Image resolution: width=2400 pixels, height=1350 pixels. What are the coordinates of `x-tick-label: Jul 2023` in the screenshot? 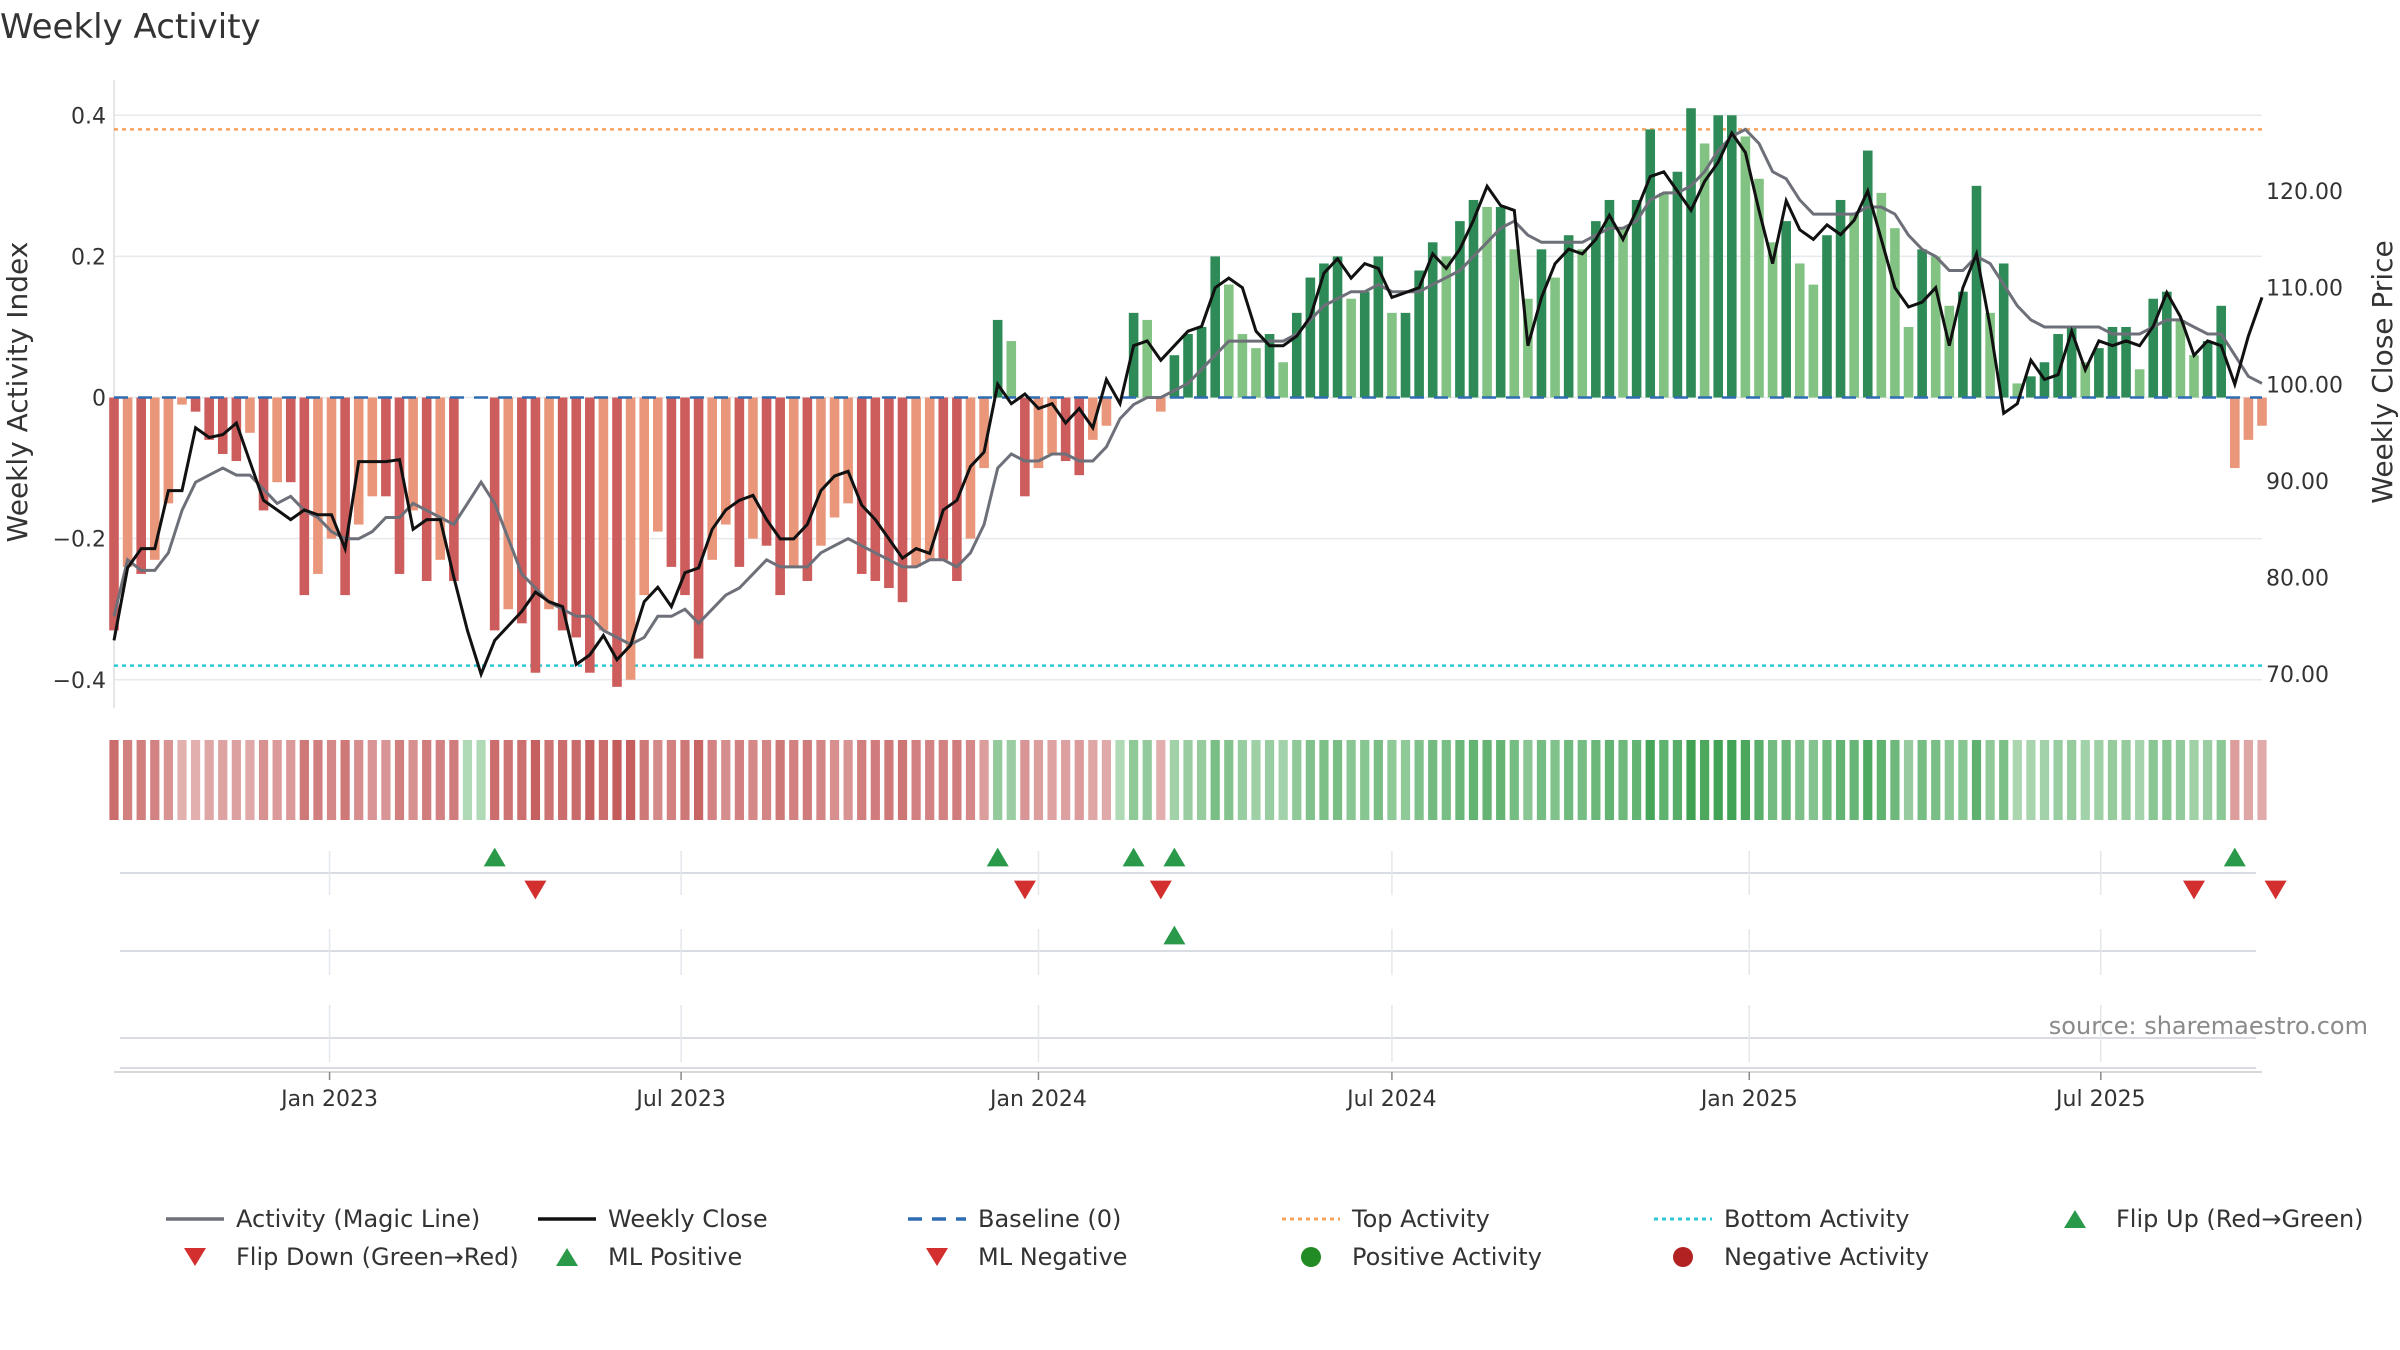 It's located at (680, 1099).